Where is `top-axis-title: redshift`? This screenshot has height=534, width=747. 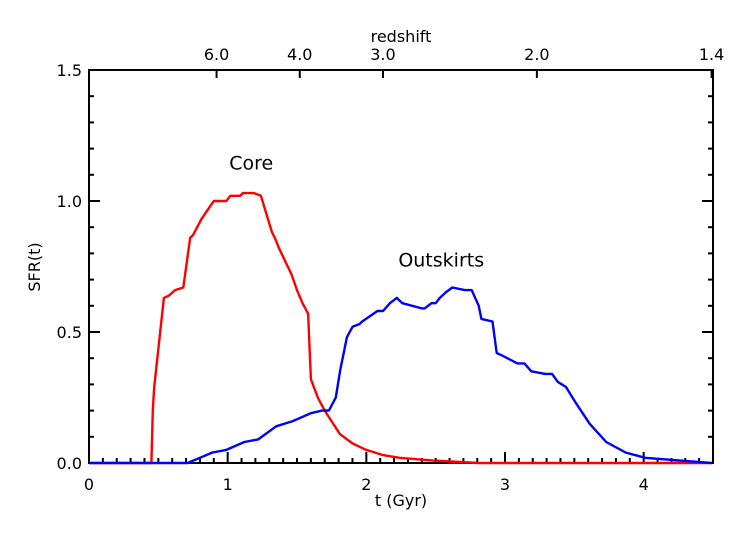 top-axis-title: redshift is located at coordinates (401, 36).